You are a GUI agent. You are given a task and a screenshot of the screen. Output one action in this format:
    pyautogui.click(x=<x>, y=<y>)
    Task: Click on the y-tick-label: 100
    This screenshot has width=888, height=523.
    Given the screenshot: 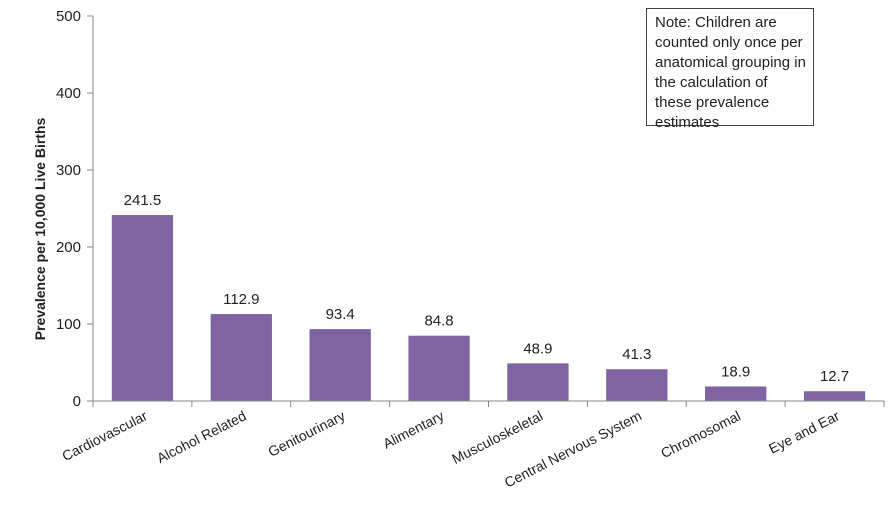 What is the action you would take?
    pyautogui.click(x=68, y=324)
    